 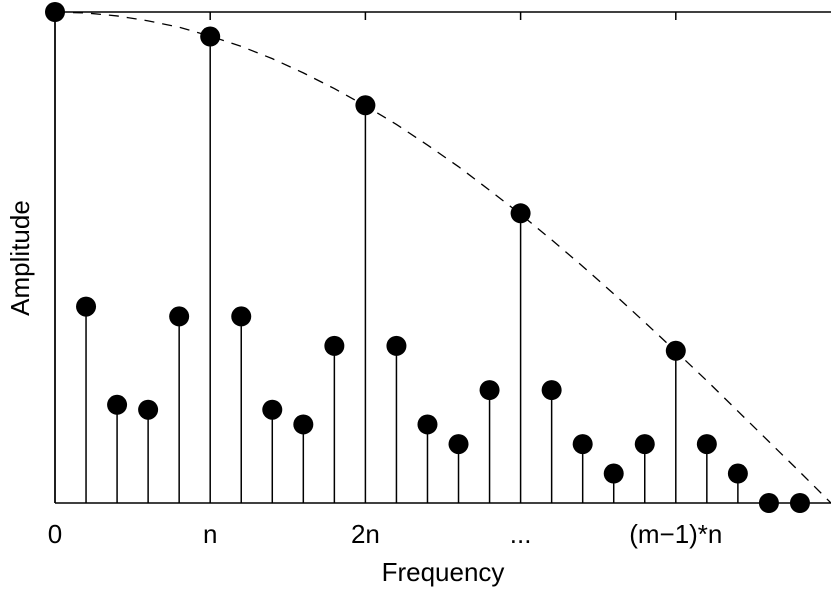 I want to click on x-tick-label: (m−1)*n, so click(x=675, y=534).